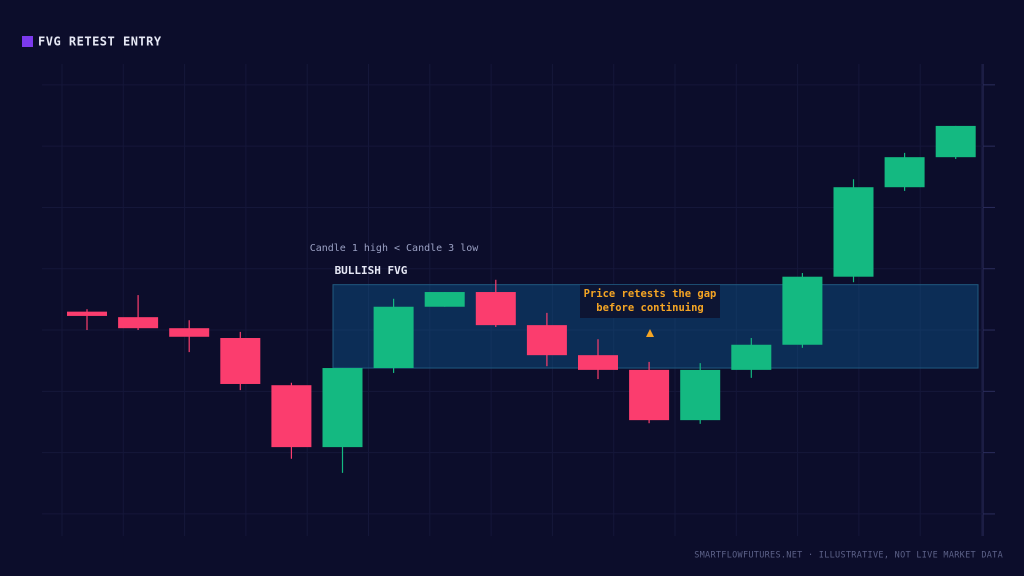 This screenshot has height=576, width=1024. I want to click on callout-line: Price retests the gap, so click(650, 294).